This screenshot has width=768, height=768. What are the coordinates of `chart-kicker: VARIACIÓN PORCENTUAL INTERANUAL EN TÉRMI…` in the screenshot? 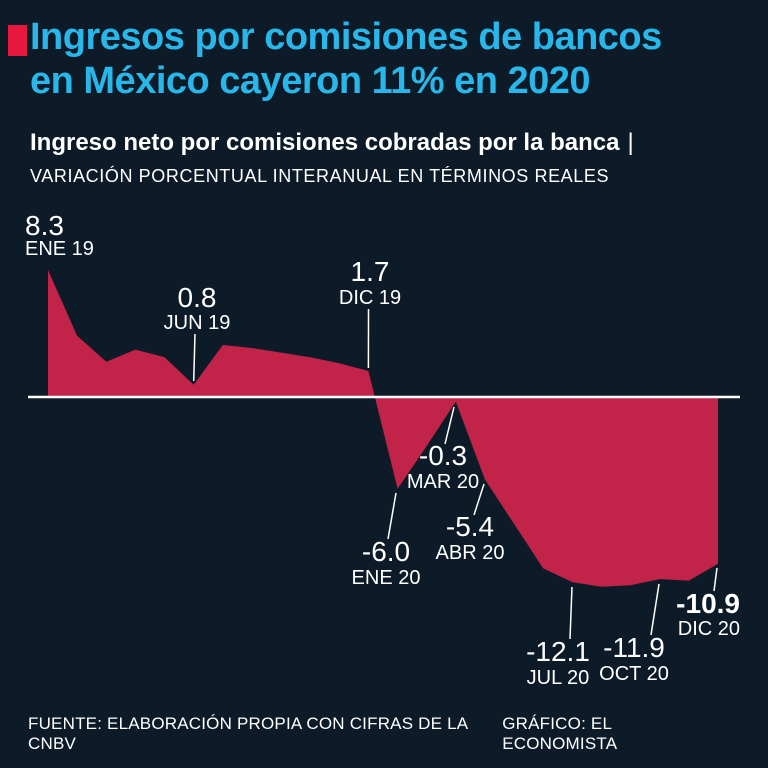 It's located at (320, 176).